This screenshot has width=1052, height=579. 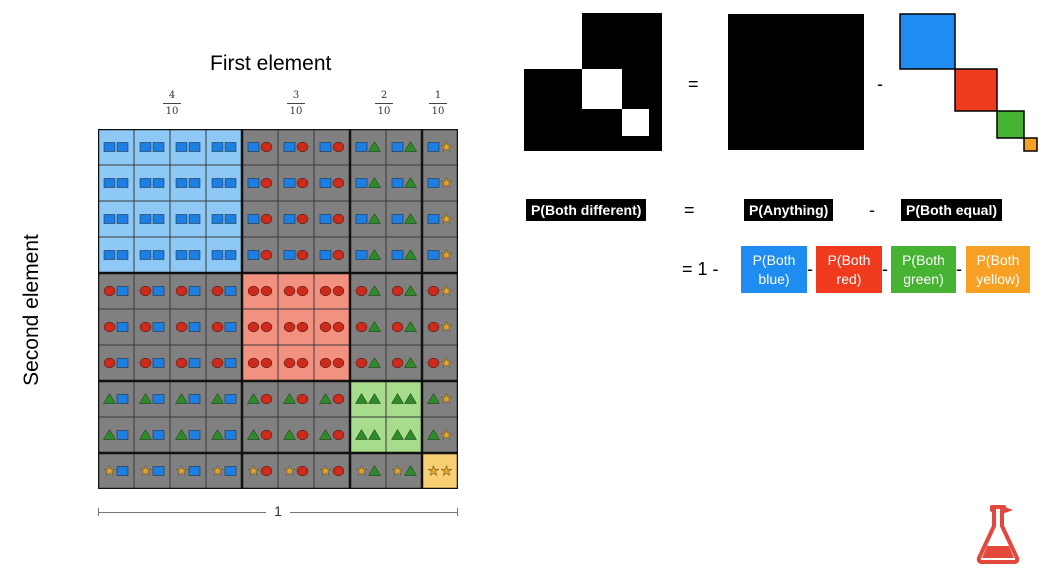 What do you see at coordinates (278, 511) in the screenshot?
I see `total-length-axis: 1` at bounding box center [278, 511].